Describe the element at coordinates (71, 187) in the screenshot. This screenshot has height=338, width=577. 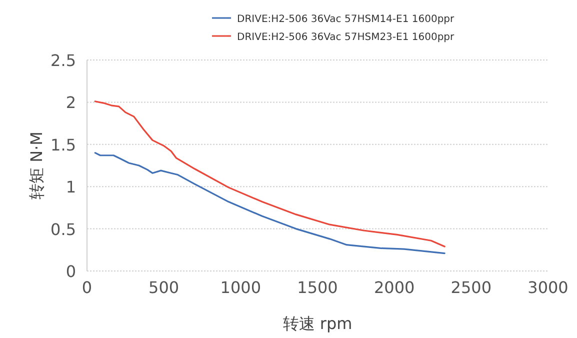
I see `y-tick-label: 1` at that location.